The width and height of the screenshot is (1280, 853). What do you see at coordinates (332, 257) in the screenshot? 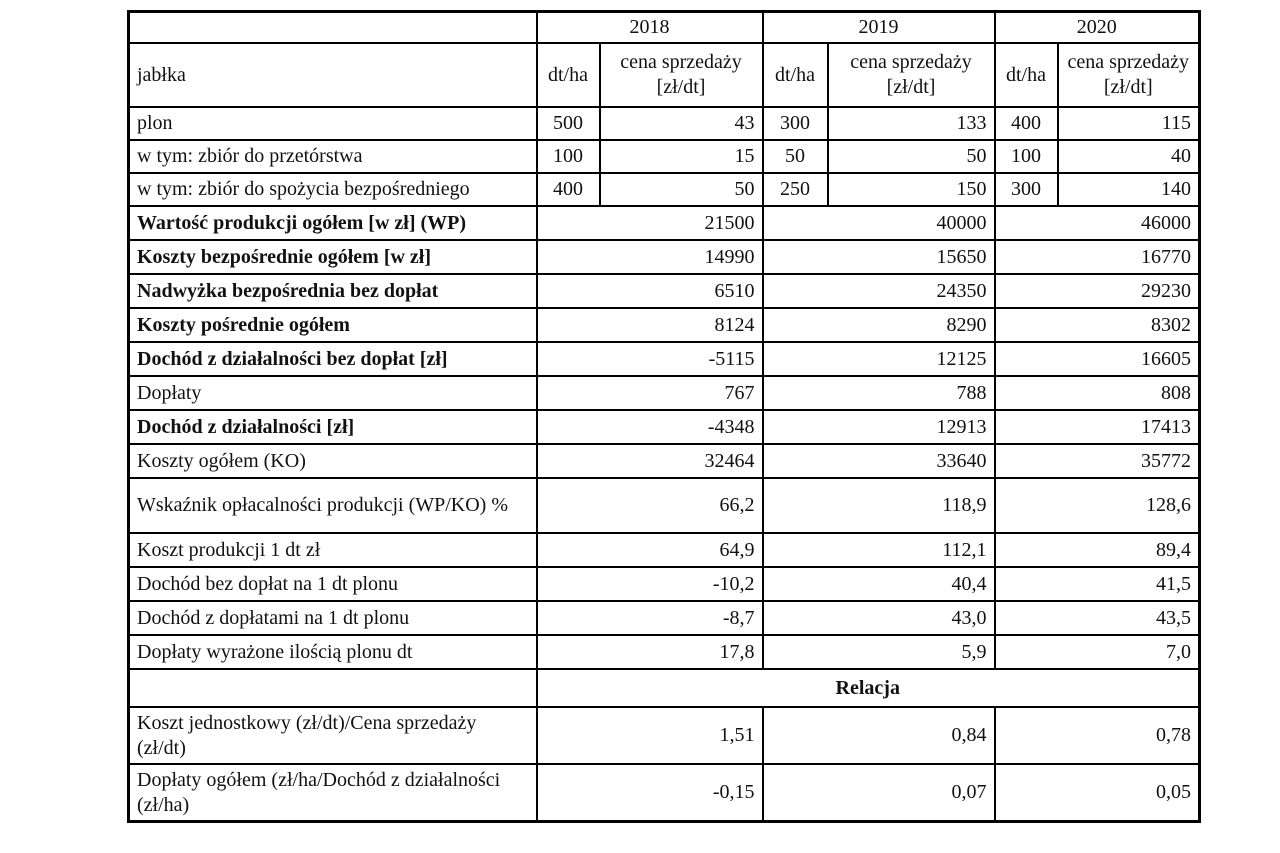
I see `row-label: Koszty bezpośrednie ogółem [w zł]` at bounding box center [332, 257].